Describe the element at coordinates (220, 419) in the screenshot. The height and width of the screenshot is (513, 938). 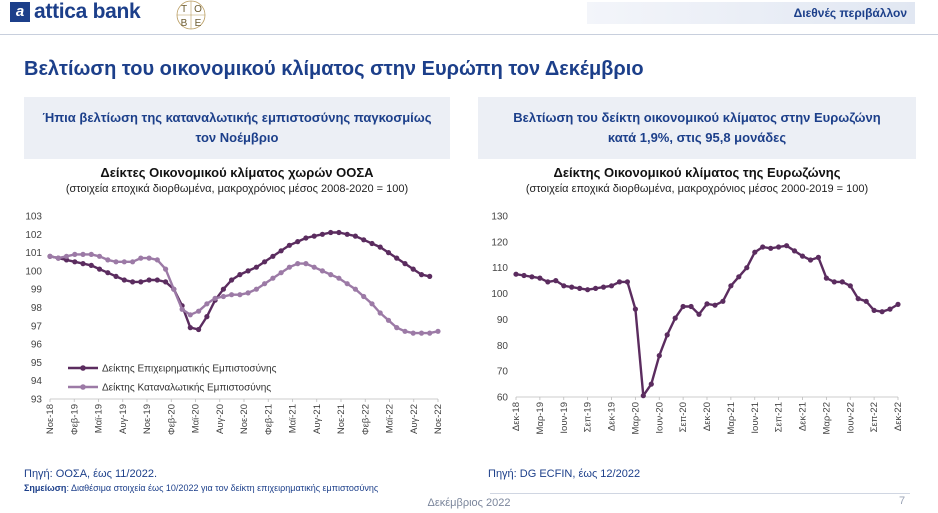
I see `x-tick-label: Αυγ-20` at that location.